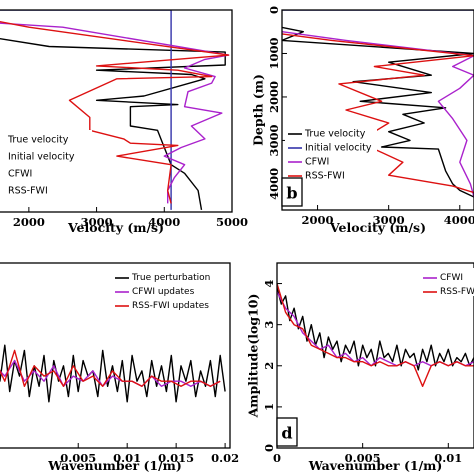 The image size is (474, 474). I want to click on legend-entry: CFWI updates, so click(163, 292).